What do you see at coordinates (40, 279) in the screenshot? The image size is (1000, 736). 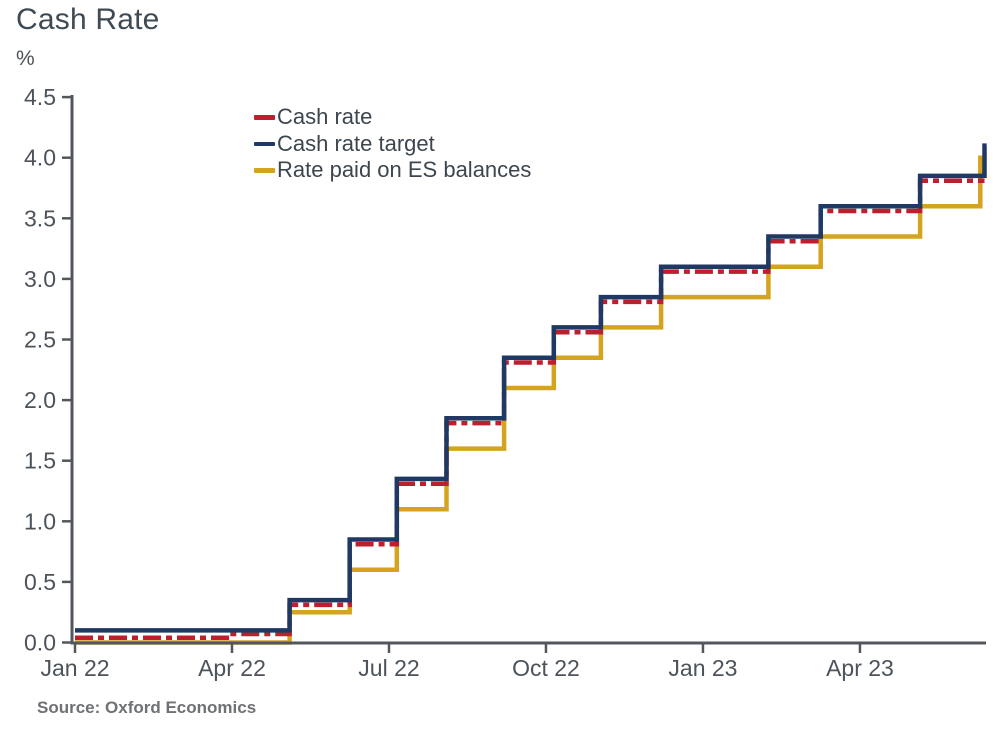 I see `y-tick-label: 3.0` at bounding box center [40, 279].